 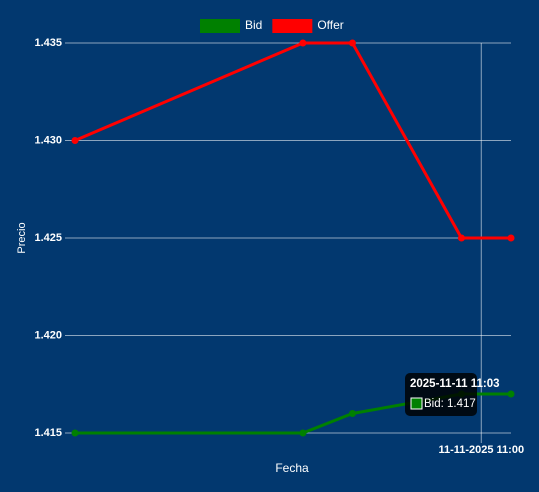 I want to click on tooltip-title: 2025-11-11 11:03, so click(x=455, y=384).